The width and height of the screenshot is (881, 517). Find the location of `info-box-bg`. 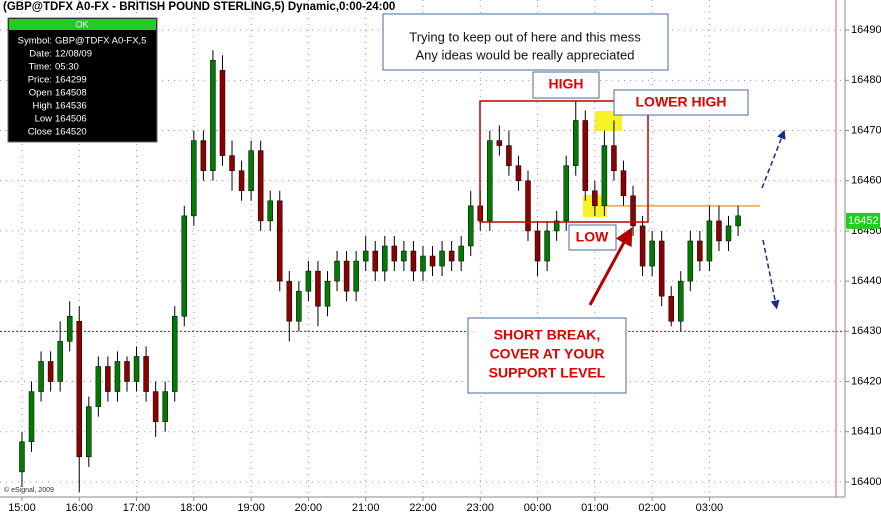

info-box-bg is located at coordinates (82, 80).